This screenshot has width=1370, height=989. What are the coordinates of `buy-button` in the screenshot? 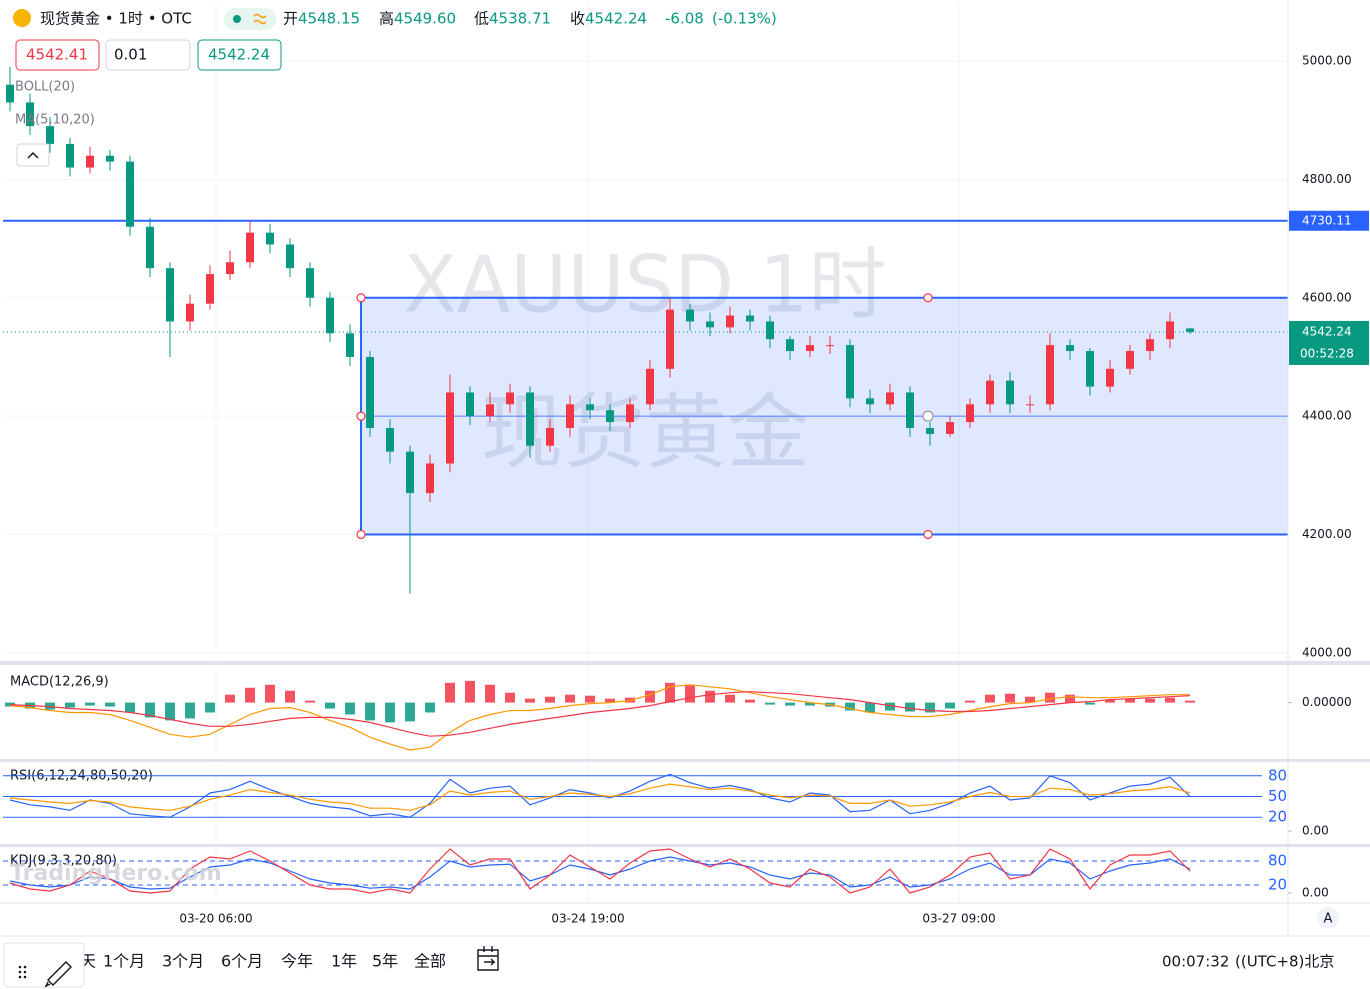 It's located at (239, 55).